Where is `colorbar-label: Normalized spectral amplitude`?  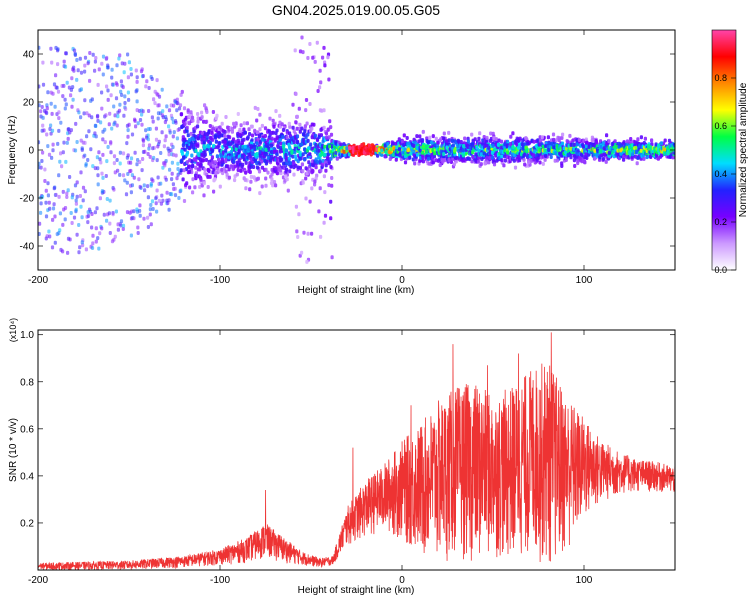 colorbar-label: Normalized spectral amplitude is located at coordinates (743, 149).